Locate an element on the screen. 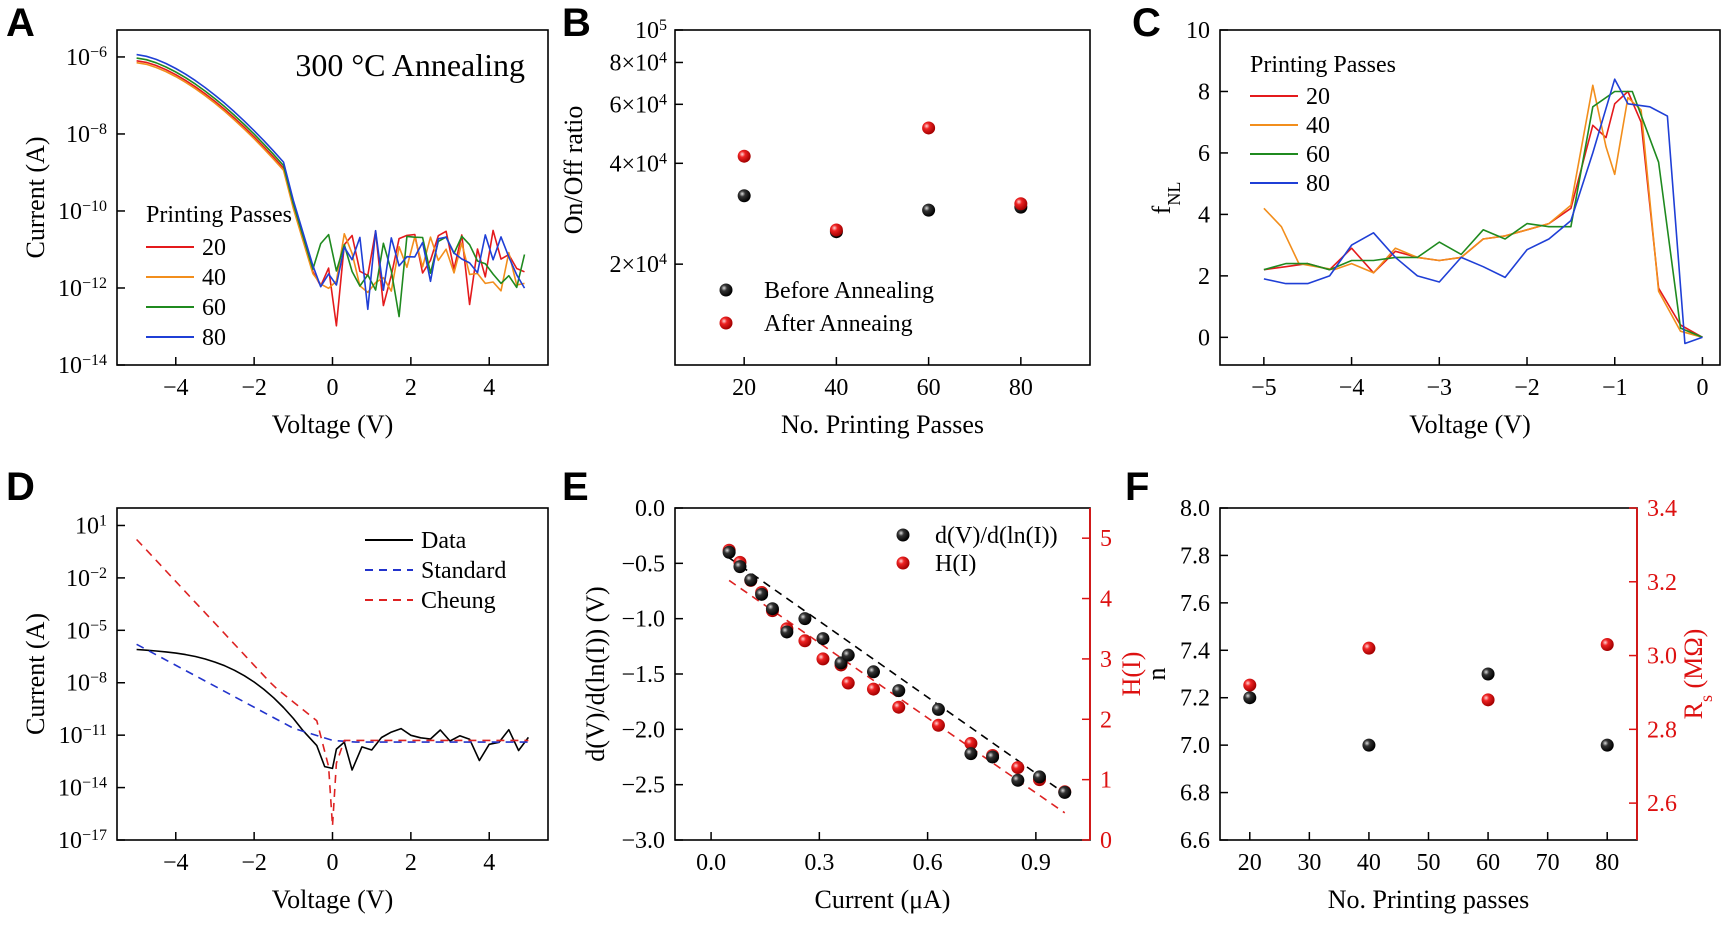  panel-f-ytick-label: 6.8 is located at coordinates (1195, 794).